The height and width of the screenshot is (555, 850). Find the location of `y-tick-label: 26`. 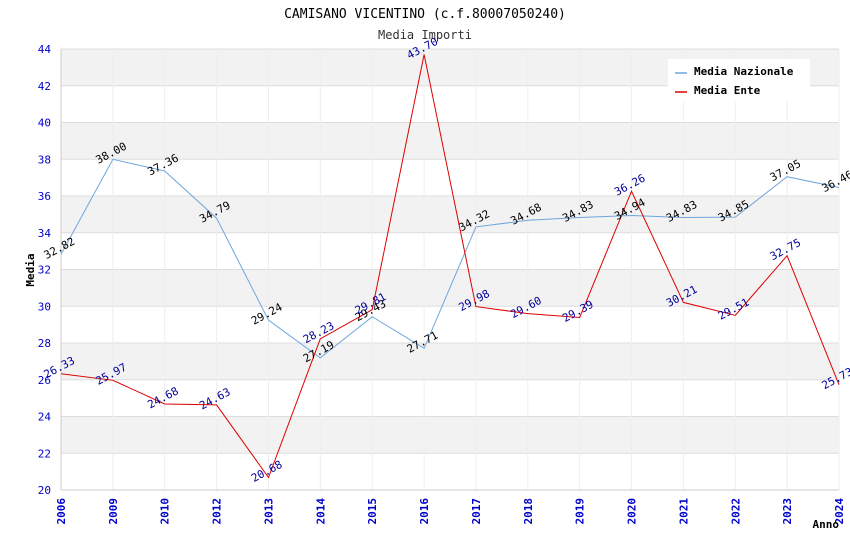

y-tick-label: 26 is located at coordinates (44, 380).